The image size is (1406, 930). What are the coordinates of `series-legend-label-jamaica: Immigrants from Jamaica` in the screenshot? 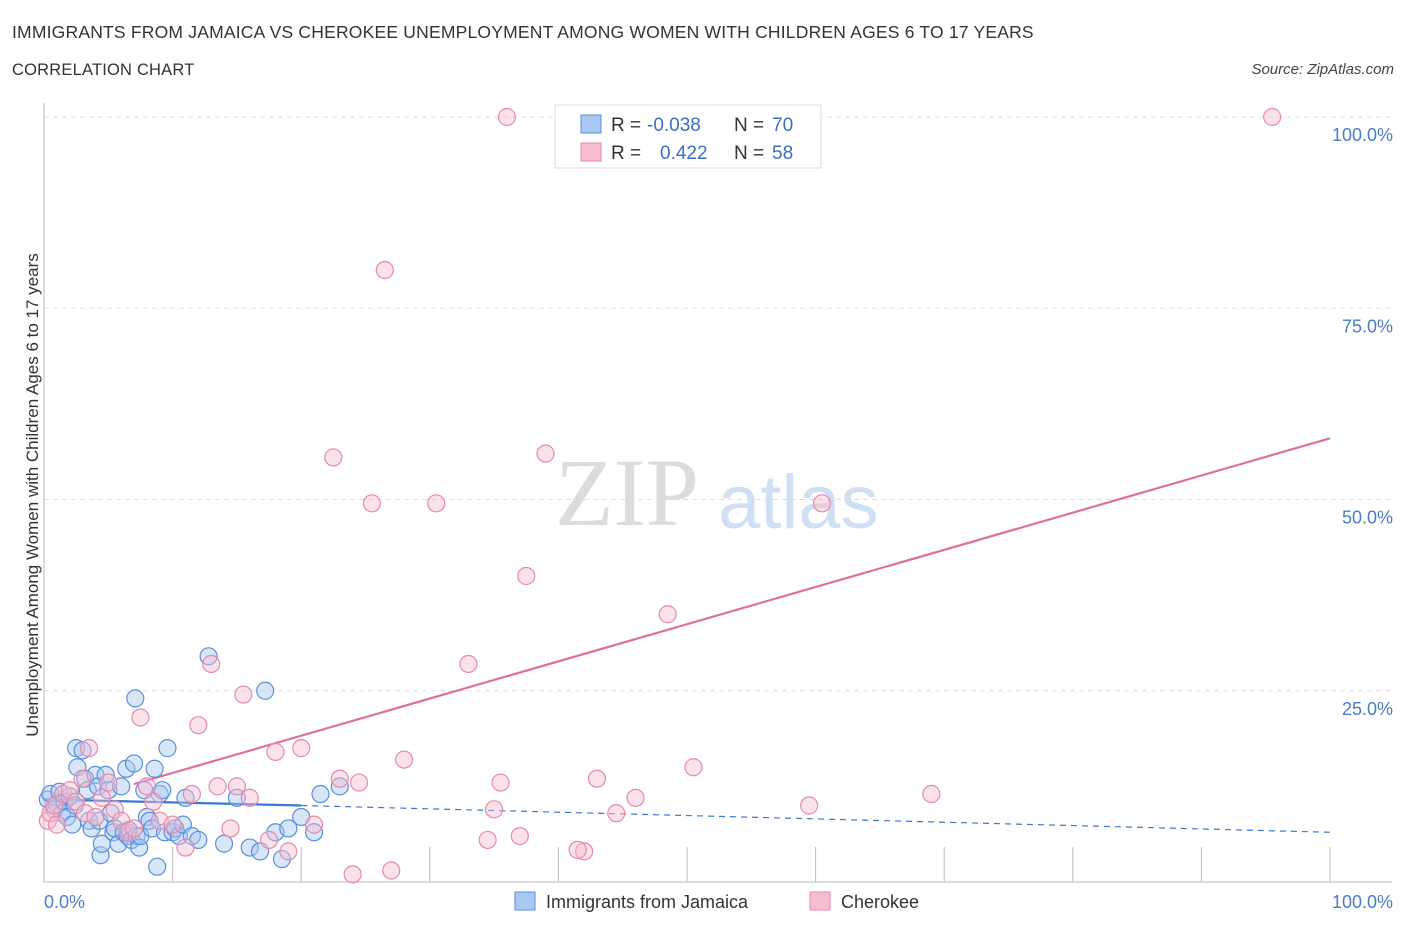 It's located at (647, 902).